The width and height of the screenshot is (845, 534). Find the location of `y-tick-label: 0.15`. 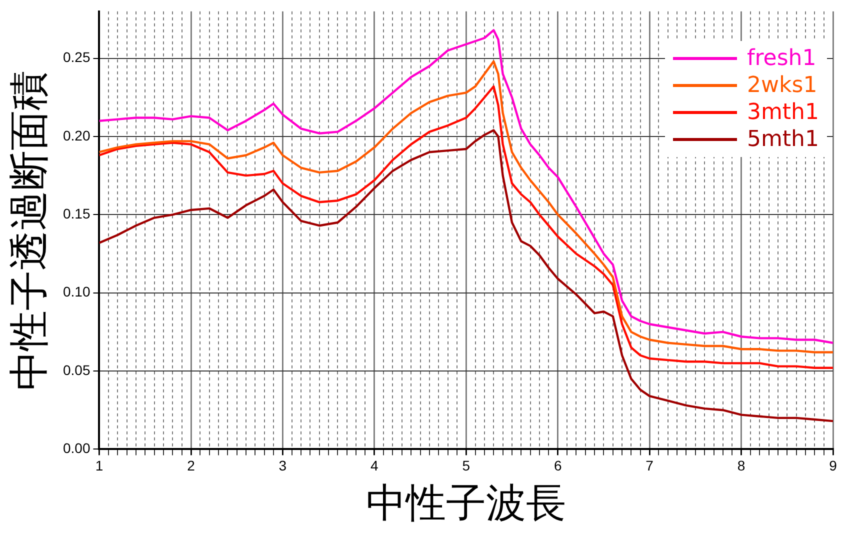

y-tick-label: 0.15 is located at coordinates (76, 214).